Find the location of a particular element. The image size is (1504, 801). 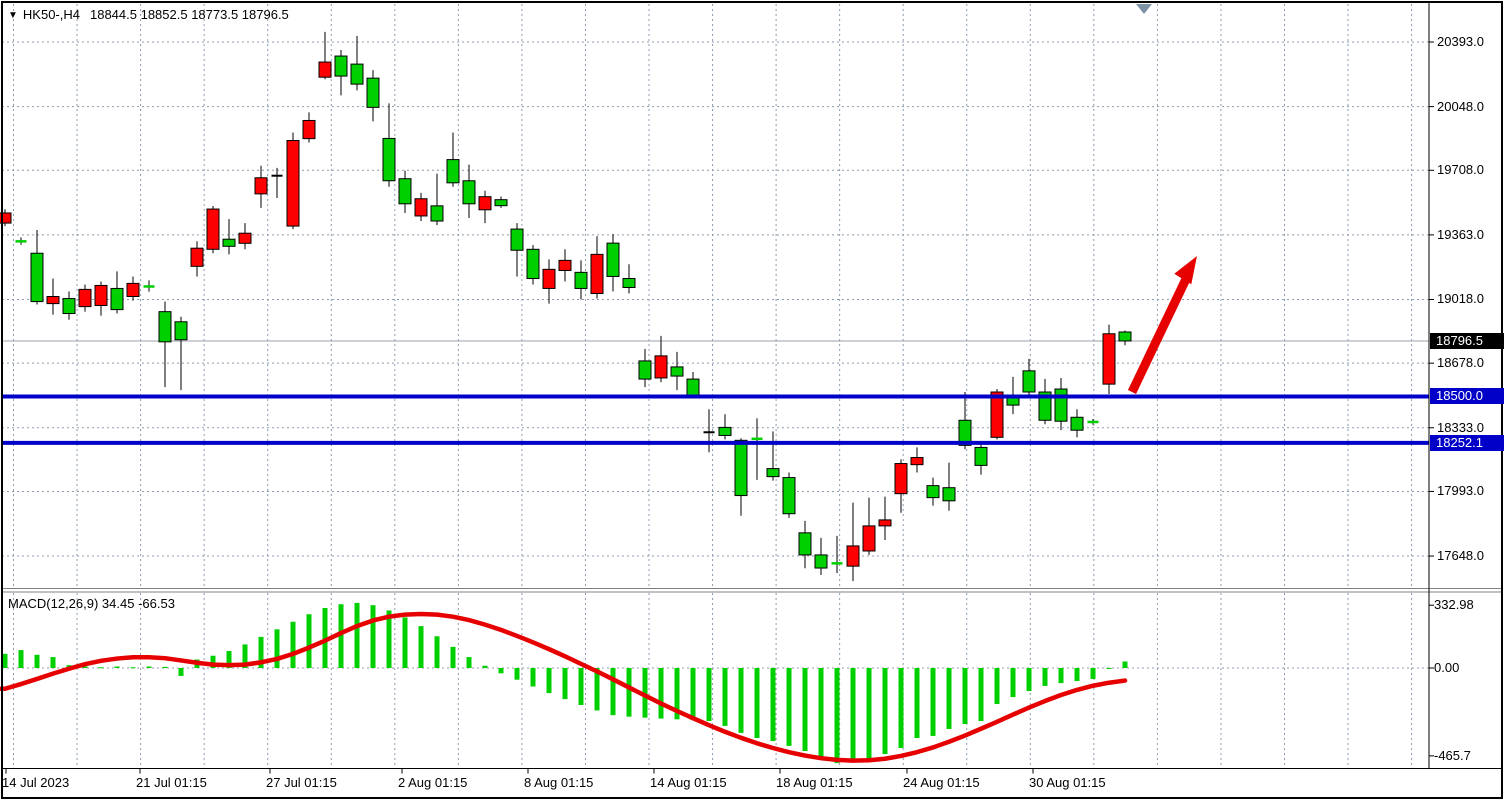

time-axis-label: 21 Jul 01:15 is located at coordinates (171, 782).